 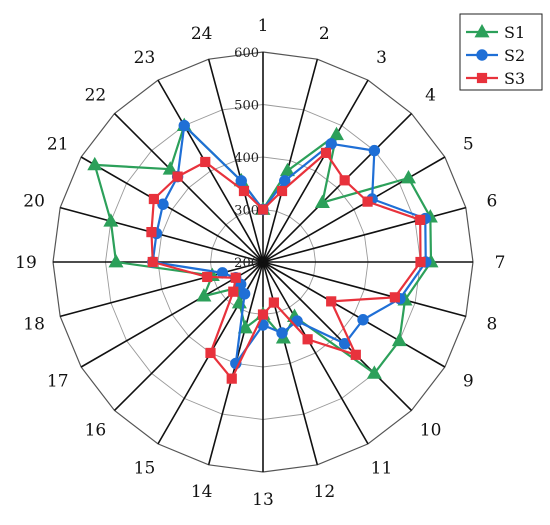 What do you see at coordinates (202, 34) in the screenshot?
I see `category-label: 24` at bounding box center [202, 34].